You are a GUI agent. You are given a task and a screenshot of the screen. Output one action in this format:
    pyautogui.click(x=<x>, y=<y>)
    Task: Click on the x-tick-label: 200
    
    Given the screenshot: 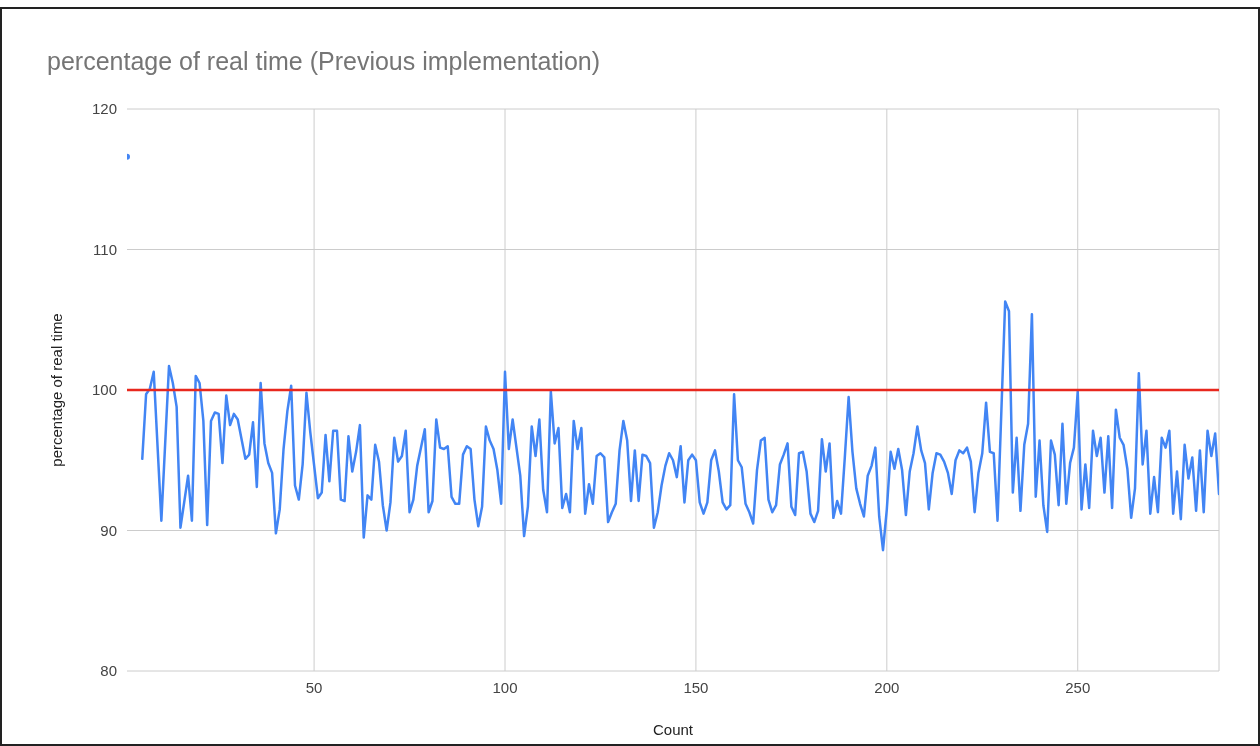 What is the action you would take?
    pyautogui.click(x=887, y=687)
    